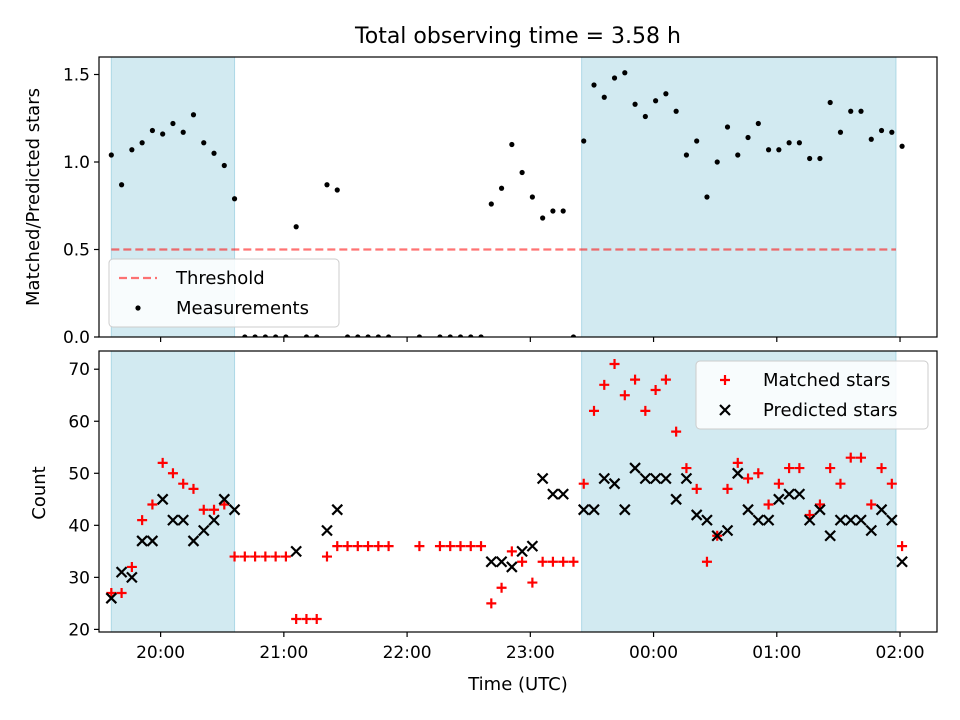  What do you see at coordinates (812, 395) in the screenshot?
I see `legend: Matched stars Predicted stars` at bounding box center [812, 395].